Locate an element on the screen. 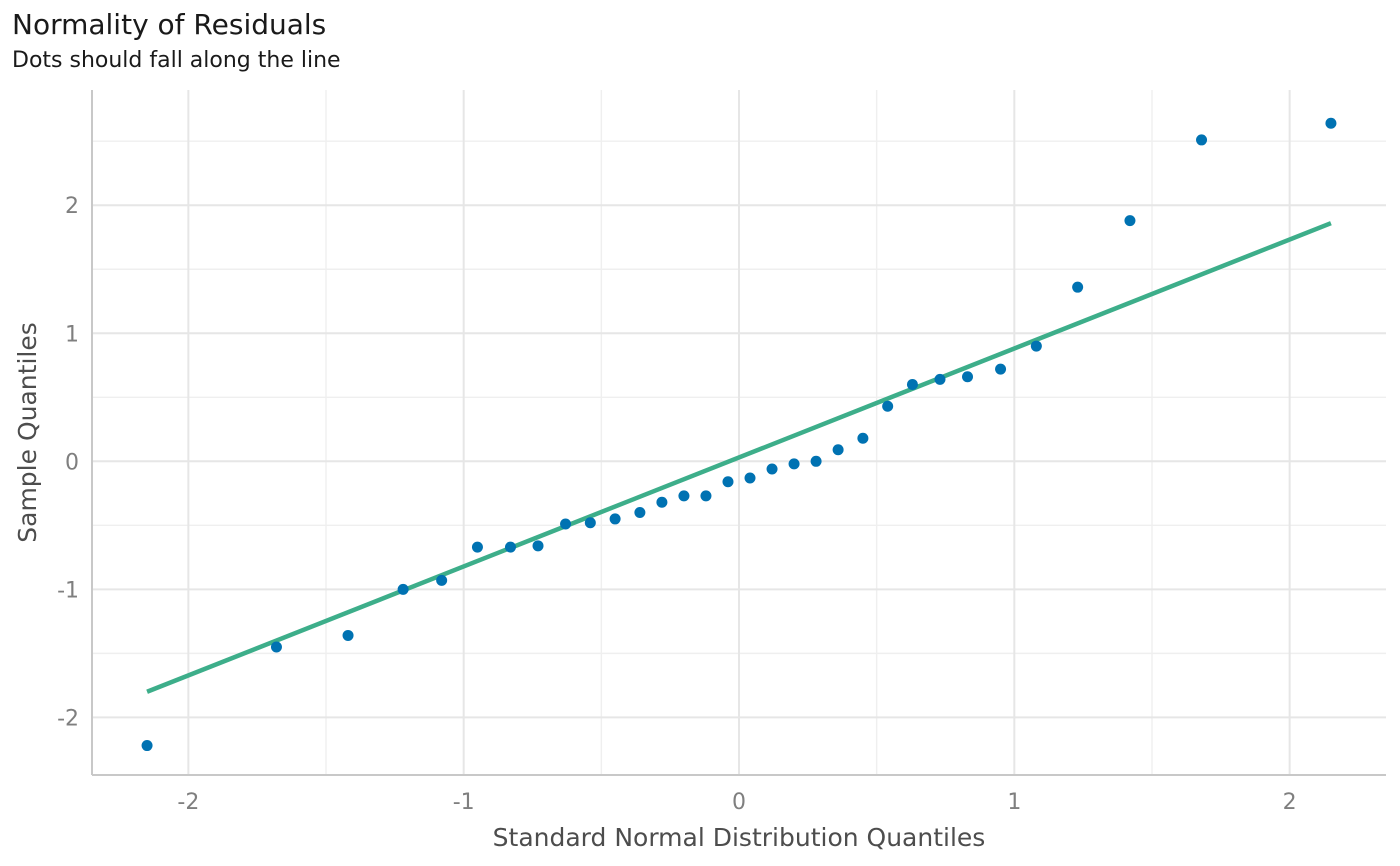 The width and height of the screenshot is (1400, 866). x-axis-title: Standard Normal Distribution Quantiles is located at coordinates (739, 837).